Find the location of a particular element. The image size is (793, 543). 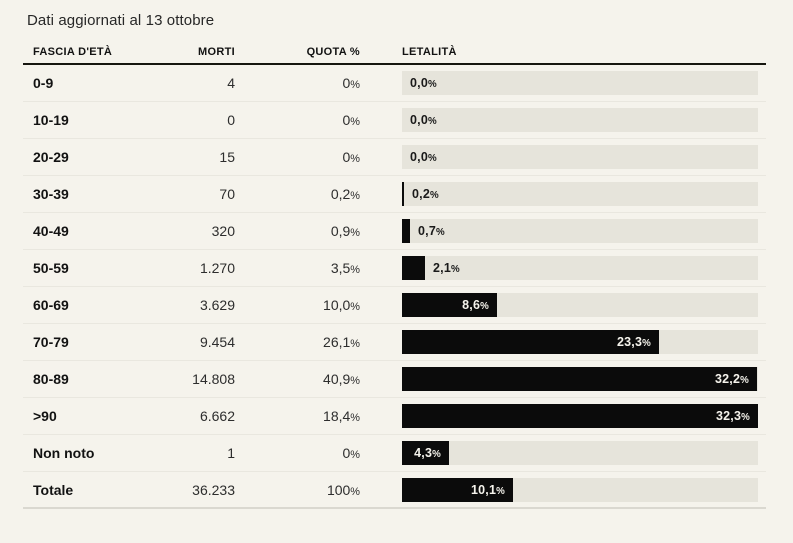

column-header-morti: MORTI is located at coordinates (216, 52).